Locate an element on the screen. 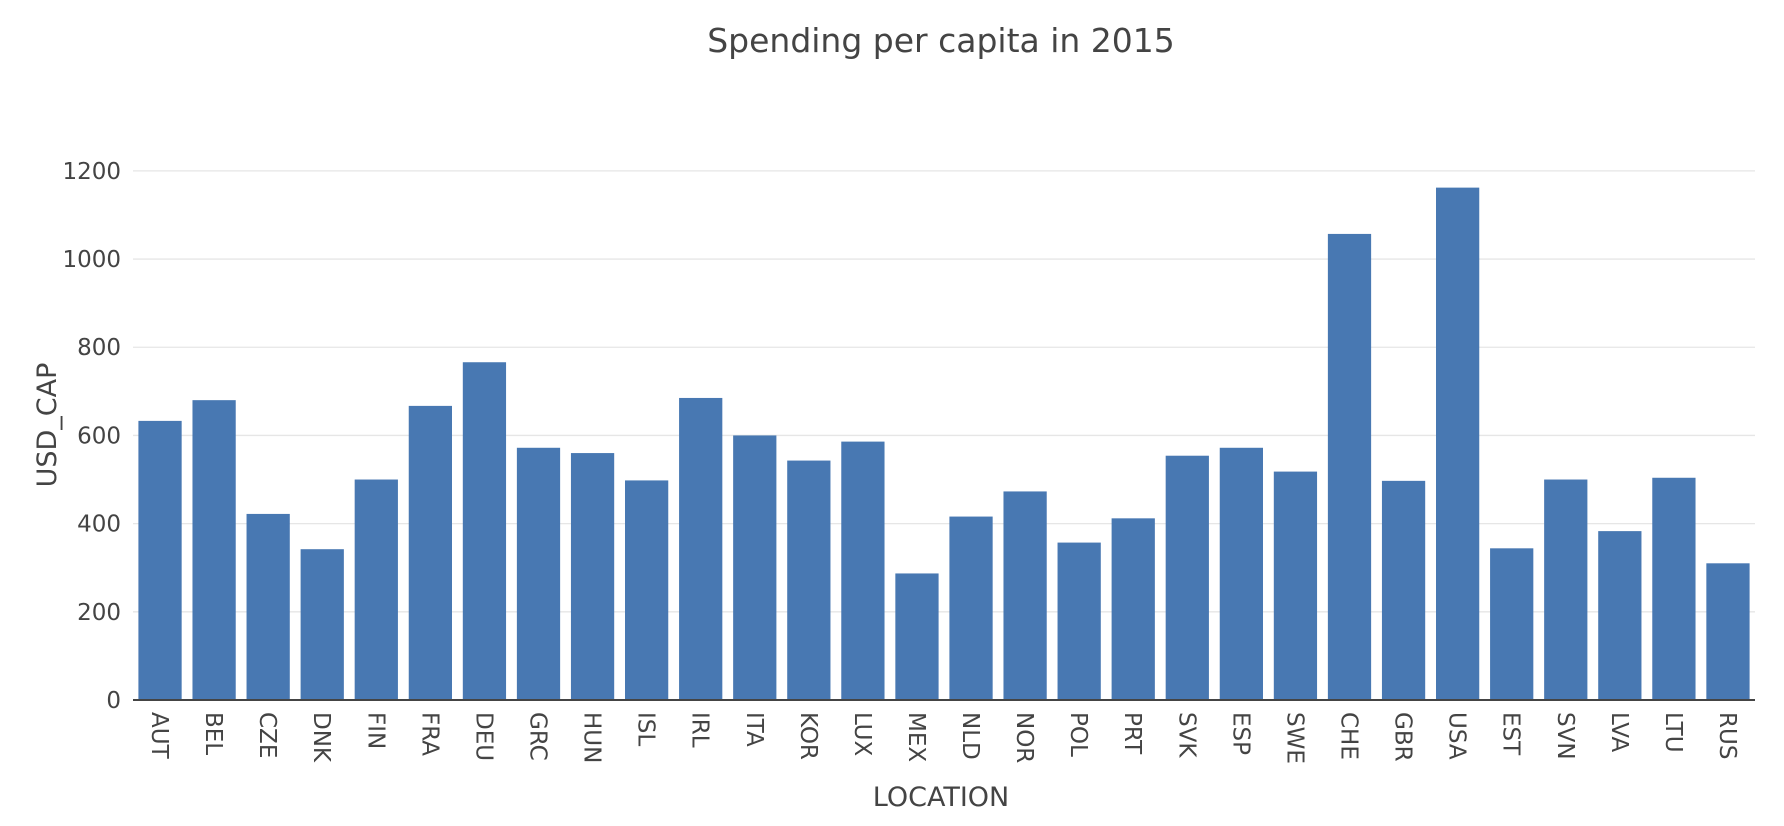 The width and height of the screenshot is (1784, 826). bar-usa is located at coordinates (1458, 443).